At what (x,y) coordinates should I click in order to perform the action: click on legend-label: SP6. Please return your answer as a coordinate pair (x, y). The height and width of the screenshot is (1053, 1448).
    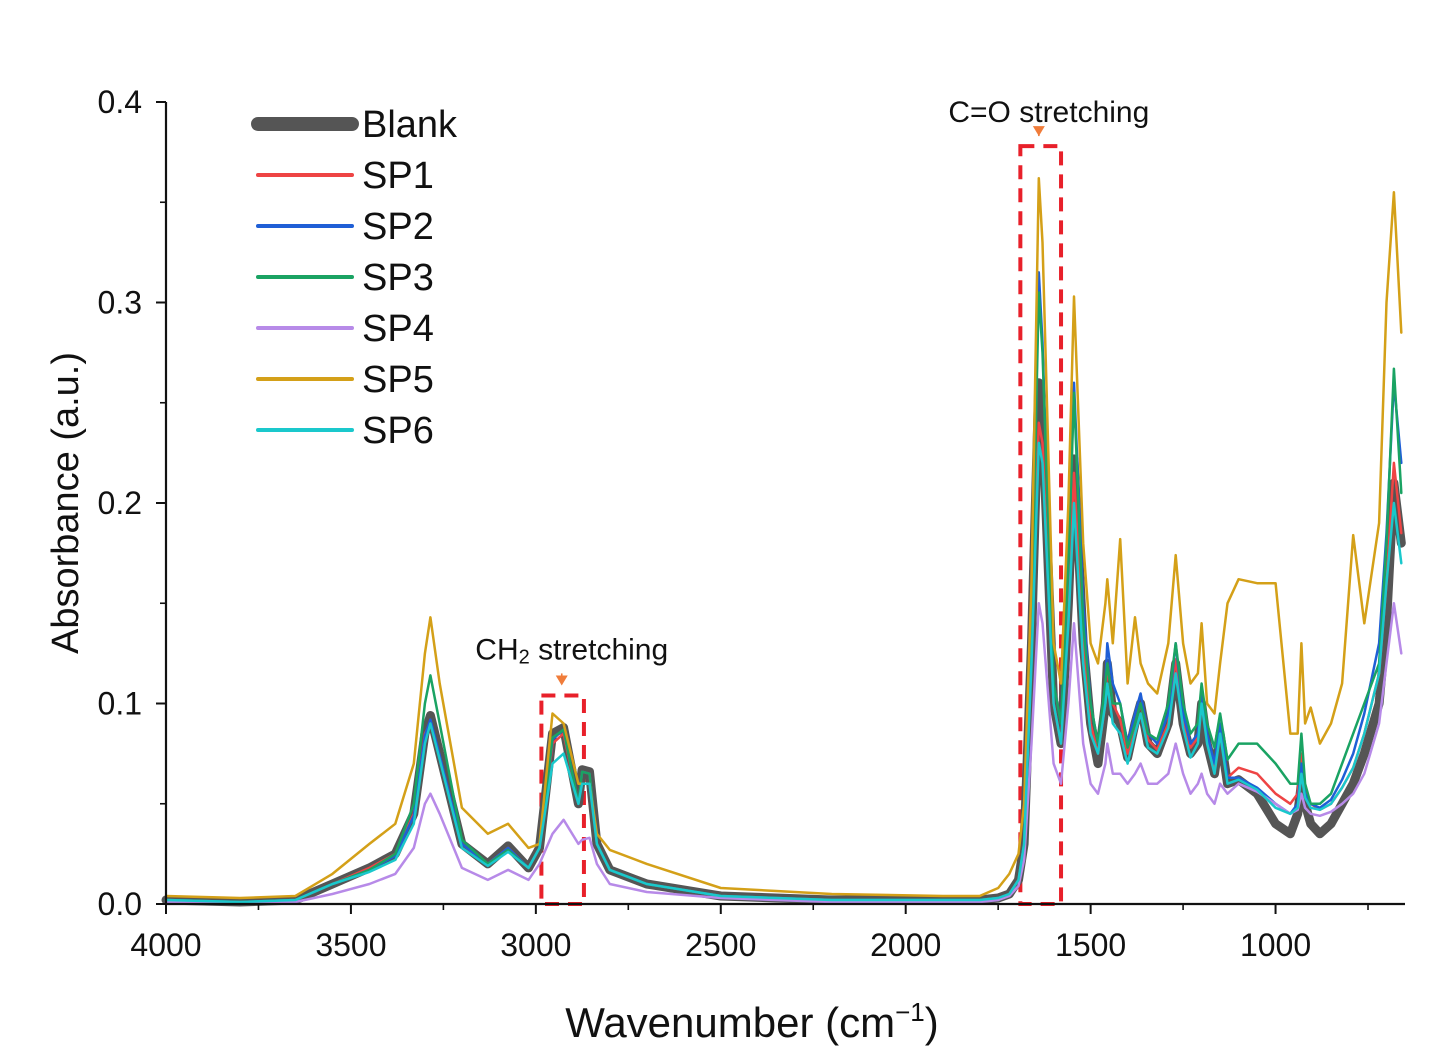
    Looking at the image, I should click on (398, 431).